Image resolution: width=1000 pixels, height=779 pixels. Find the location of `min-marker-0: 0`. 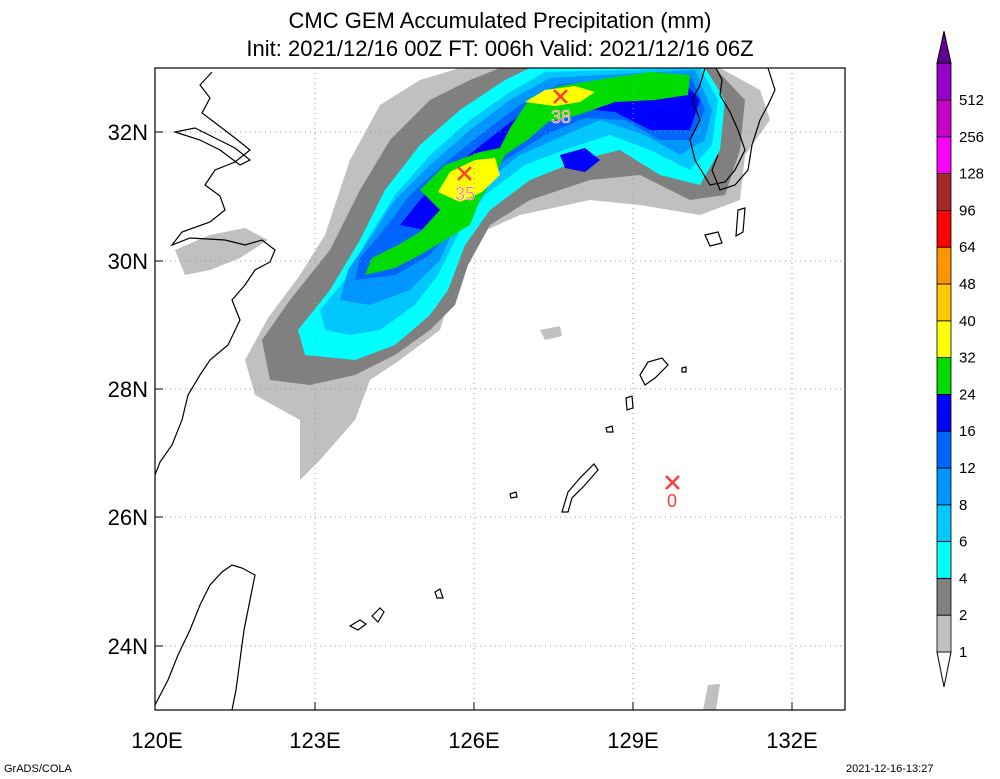

min-marker-0: 0 is located at coordinates (672, 493).